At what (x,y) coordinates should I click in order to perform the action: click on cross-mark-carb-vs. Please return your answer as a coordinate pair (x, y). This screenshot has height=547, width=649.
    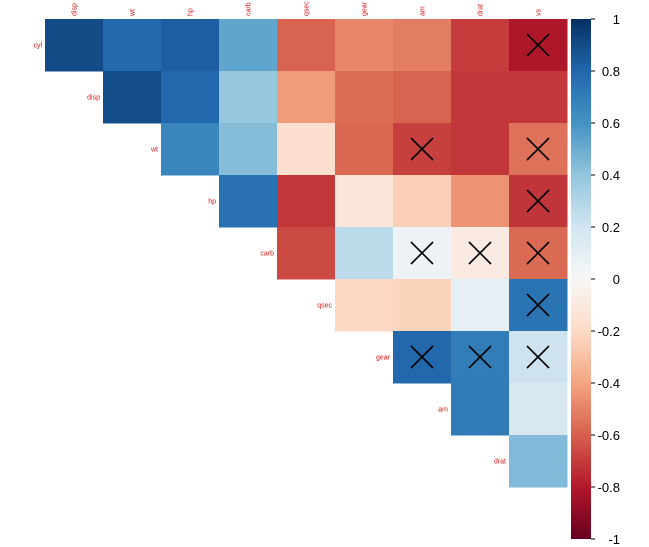
    Looking at the image, I should click on (538, 253).